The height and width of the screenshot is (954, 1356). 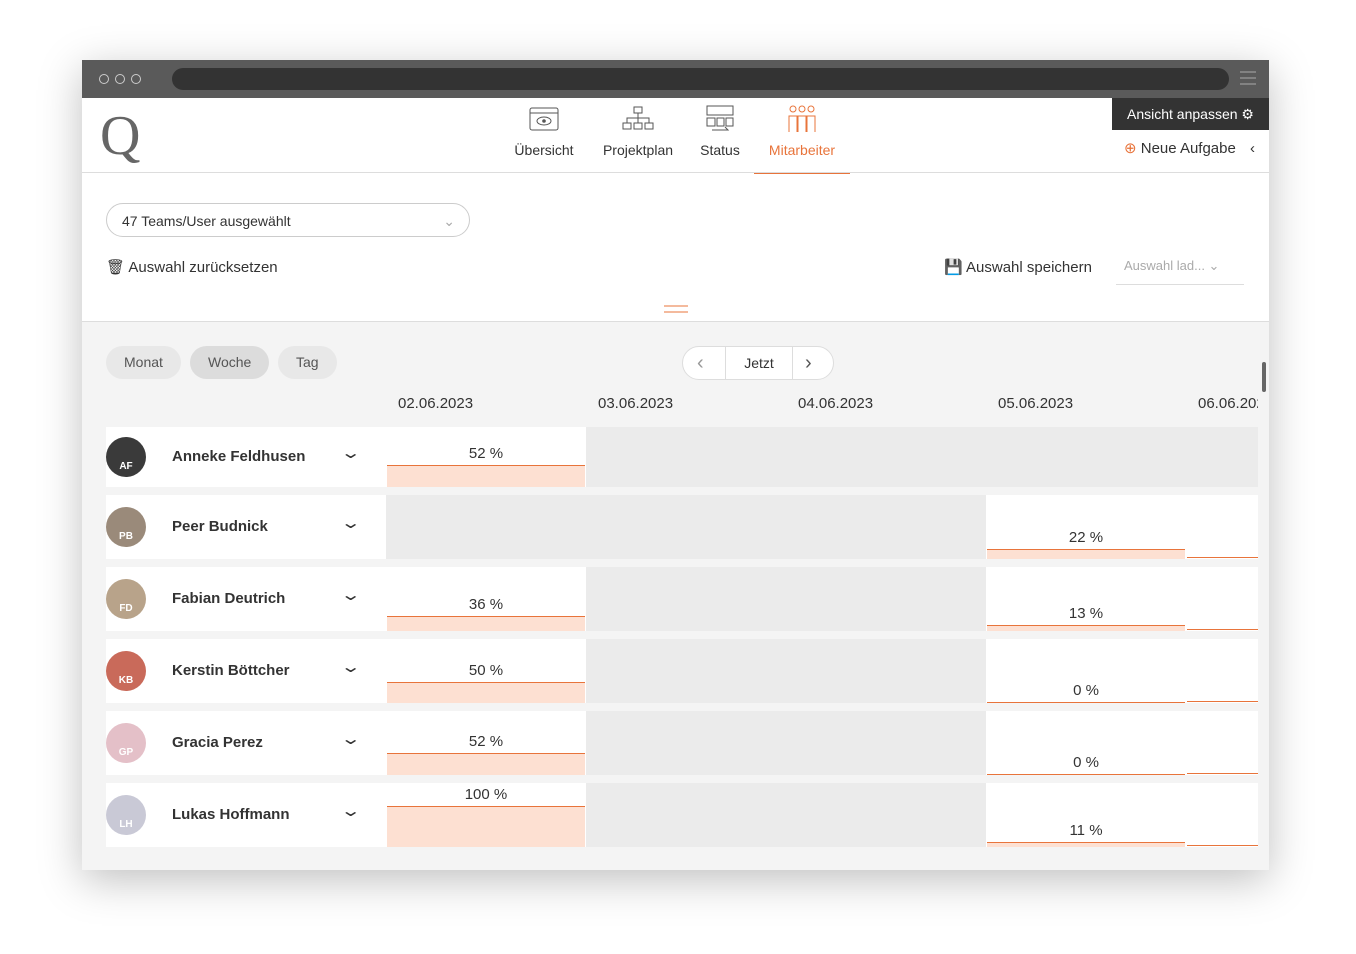 What do you see at coordinates (206, 221) in the screenshot?
I see `selection-label: 47 Teams/User ausgewählt` at bounding box center [206, 221].